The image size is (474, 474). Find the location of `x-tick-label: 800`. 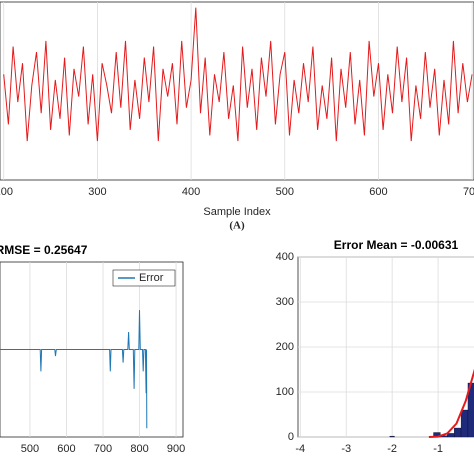

x-tick-label: 800 is located at coordinates (139, 449).